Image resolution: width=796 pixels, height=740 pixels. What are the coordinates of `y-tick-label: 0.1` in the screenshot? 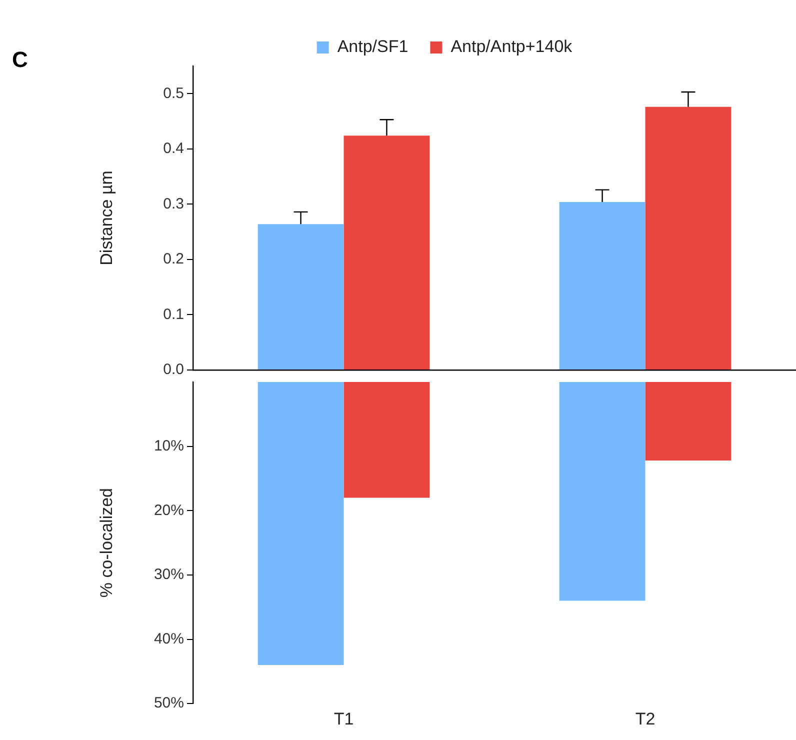 It's located at (173, 314).